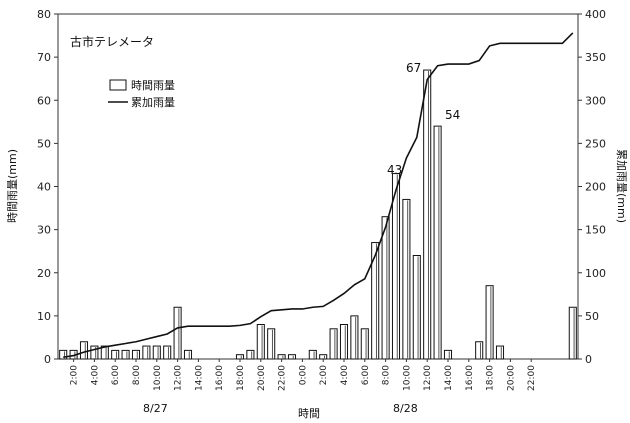  I want to click on y-right-tick-label: 400, so click(595, 14).